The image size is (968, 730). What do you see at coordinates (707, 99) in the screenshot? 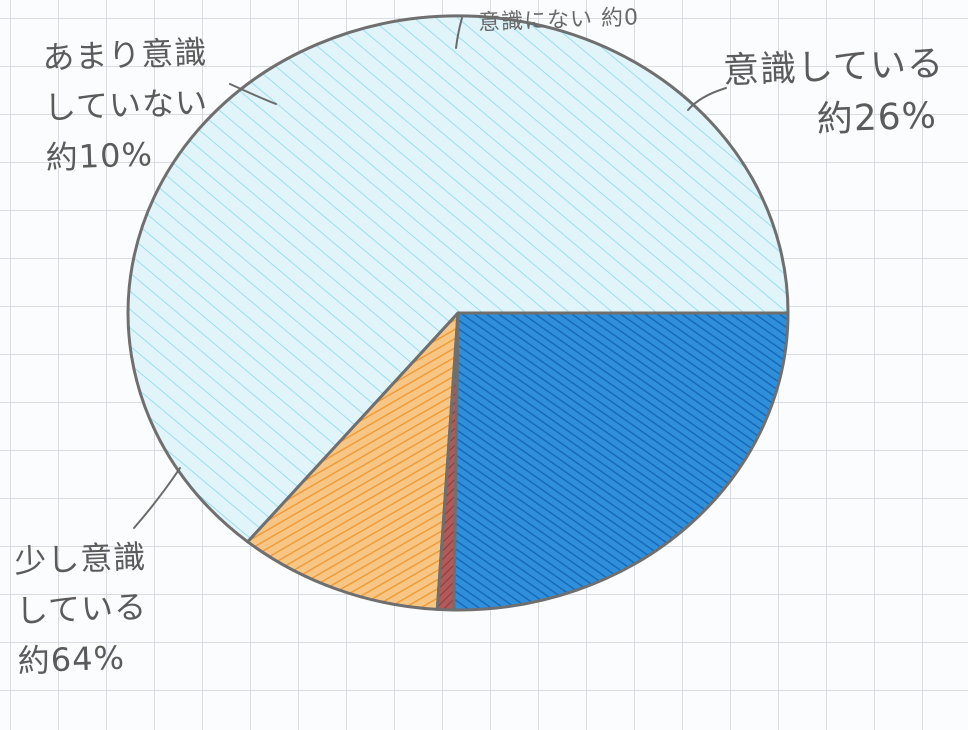
I see `leader-line-tr` at bounding box center [707, 99].